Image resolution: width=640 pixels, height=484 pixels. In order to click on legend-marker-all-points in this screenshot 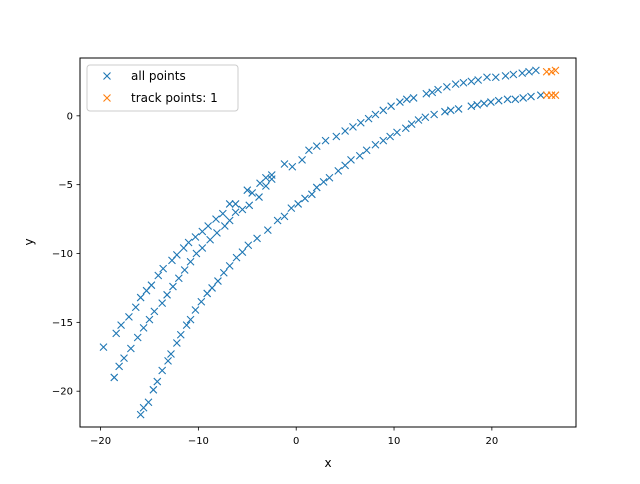, I will do `click(107, 76)`.